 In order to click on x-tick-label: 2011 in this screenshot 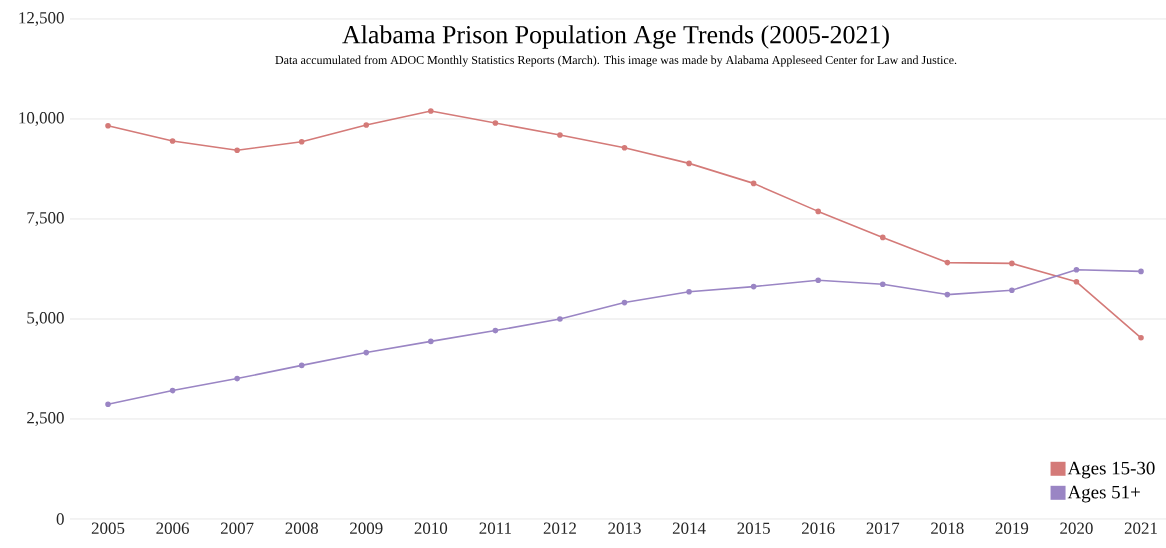, I will do `click(495, 528)`.